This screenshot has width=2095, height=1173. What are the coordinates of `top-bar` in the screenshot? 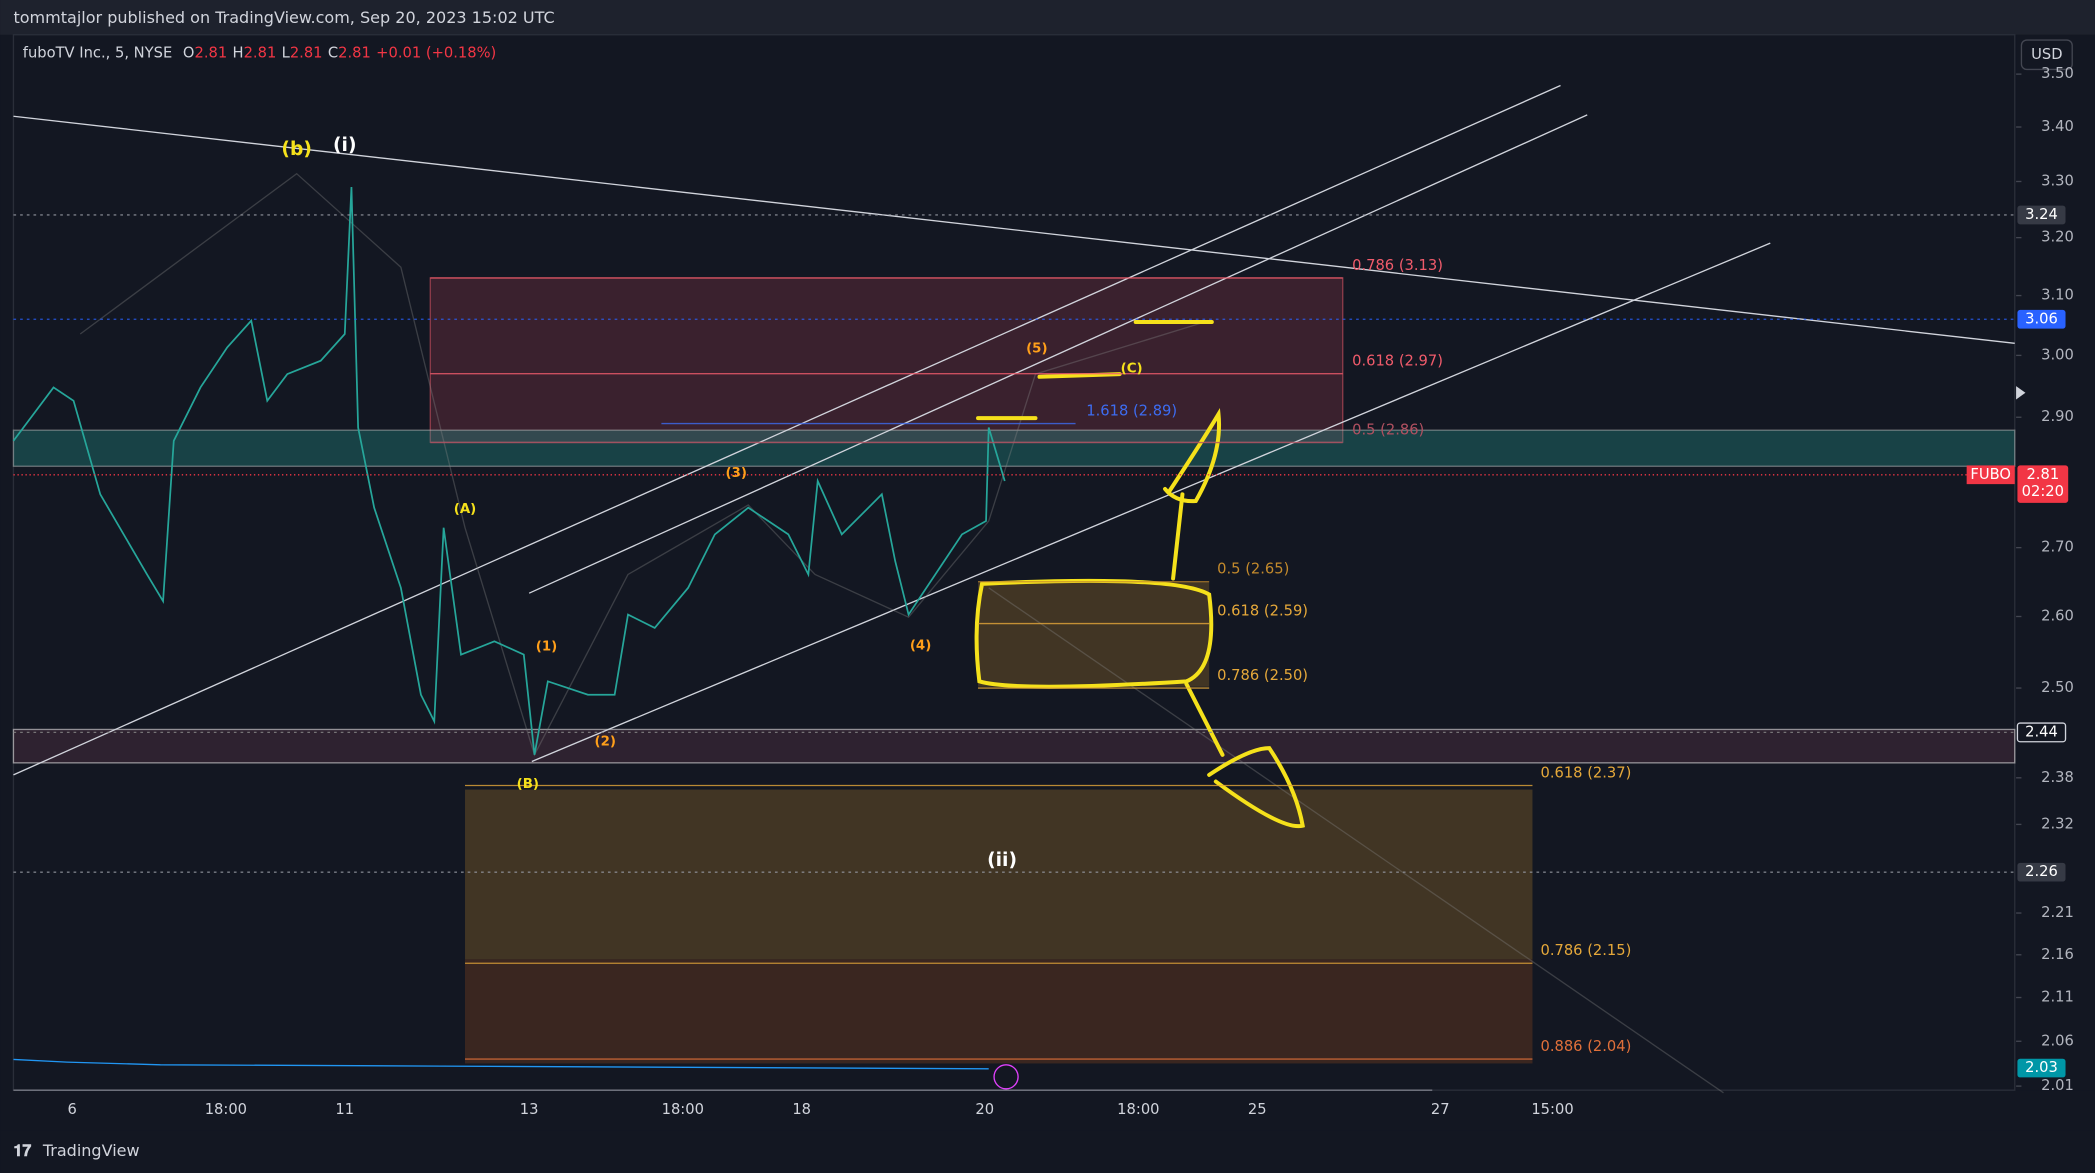 It's located at (1047, 17).